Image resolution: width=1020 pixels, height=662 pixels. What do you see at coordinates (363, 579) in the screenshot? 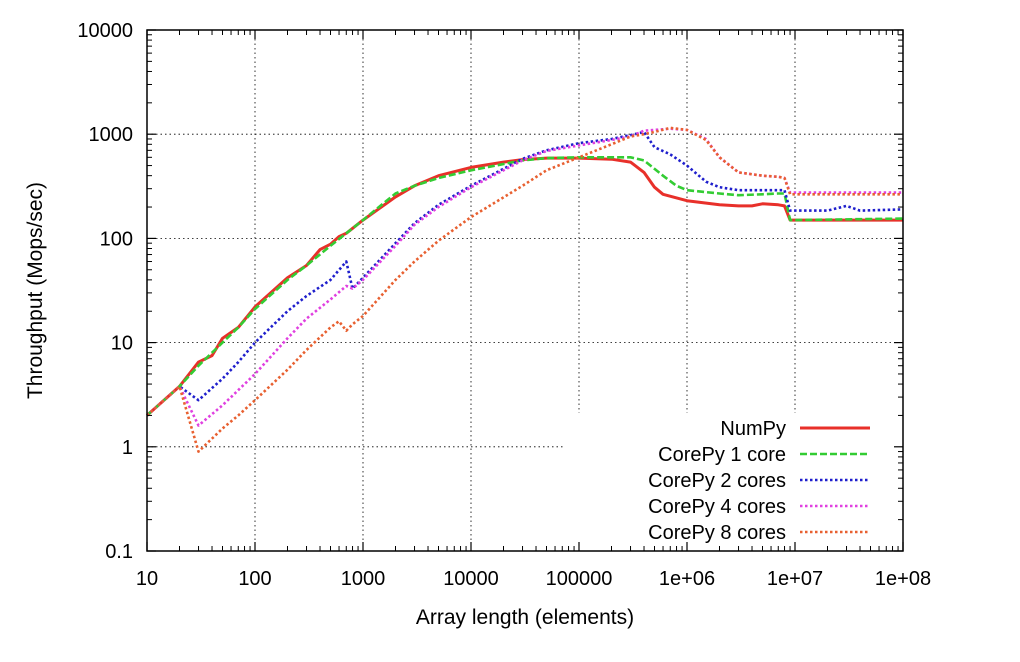
I see `x-tick-label: 1000` at bounding box center [363, 579].